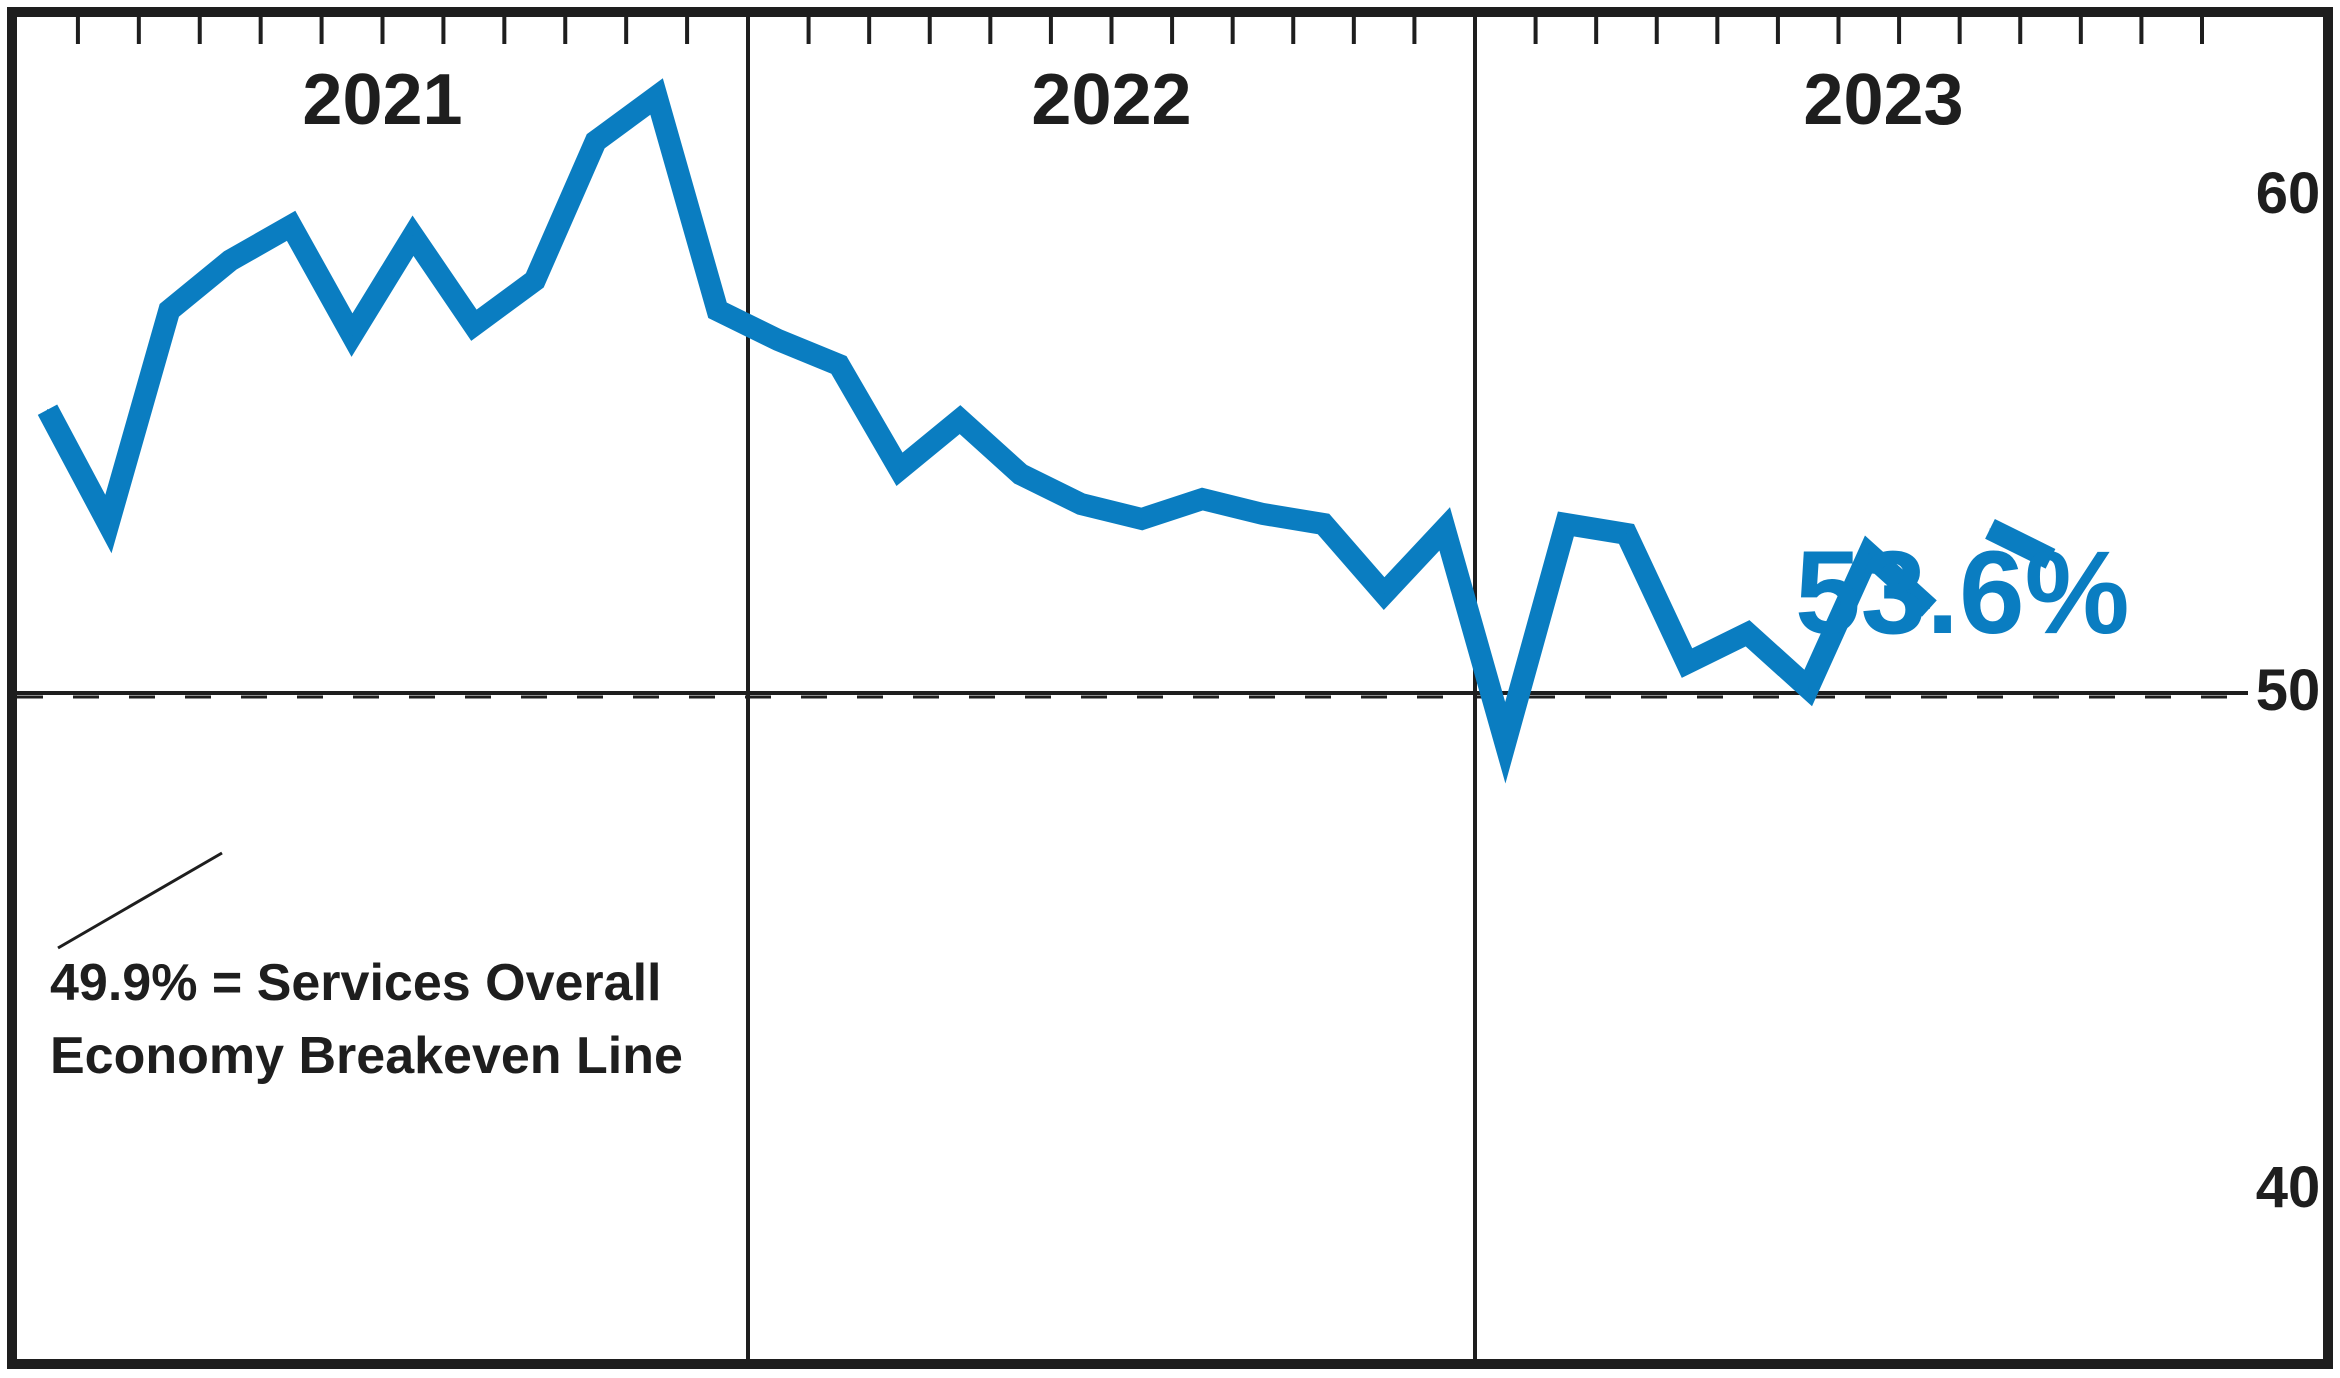  What do you see at coordinates (1139, 30) in the screenshot?
I see `top-tick-marks` at bounding box center [1139, 30].